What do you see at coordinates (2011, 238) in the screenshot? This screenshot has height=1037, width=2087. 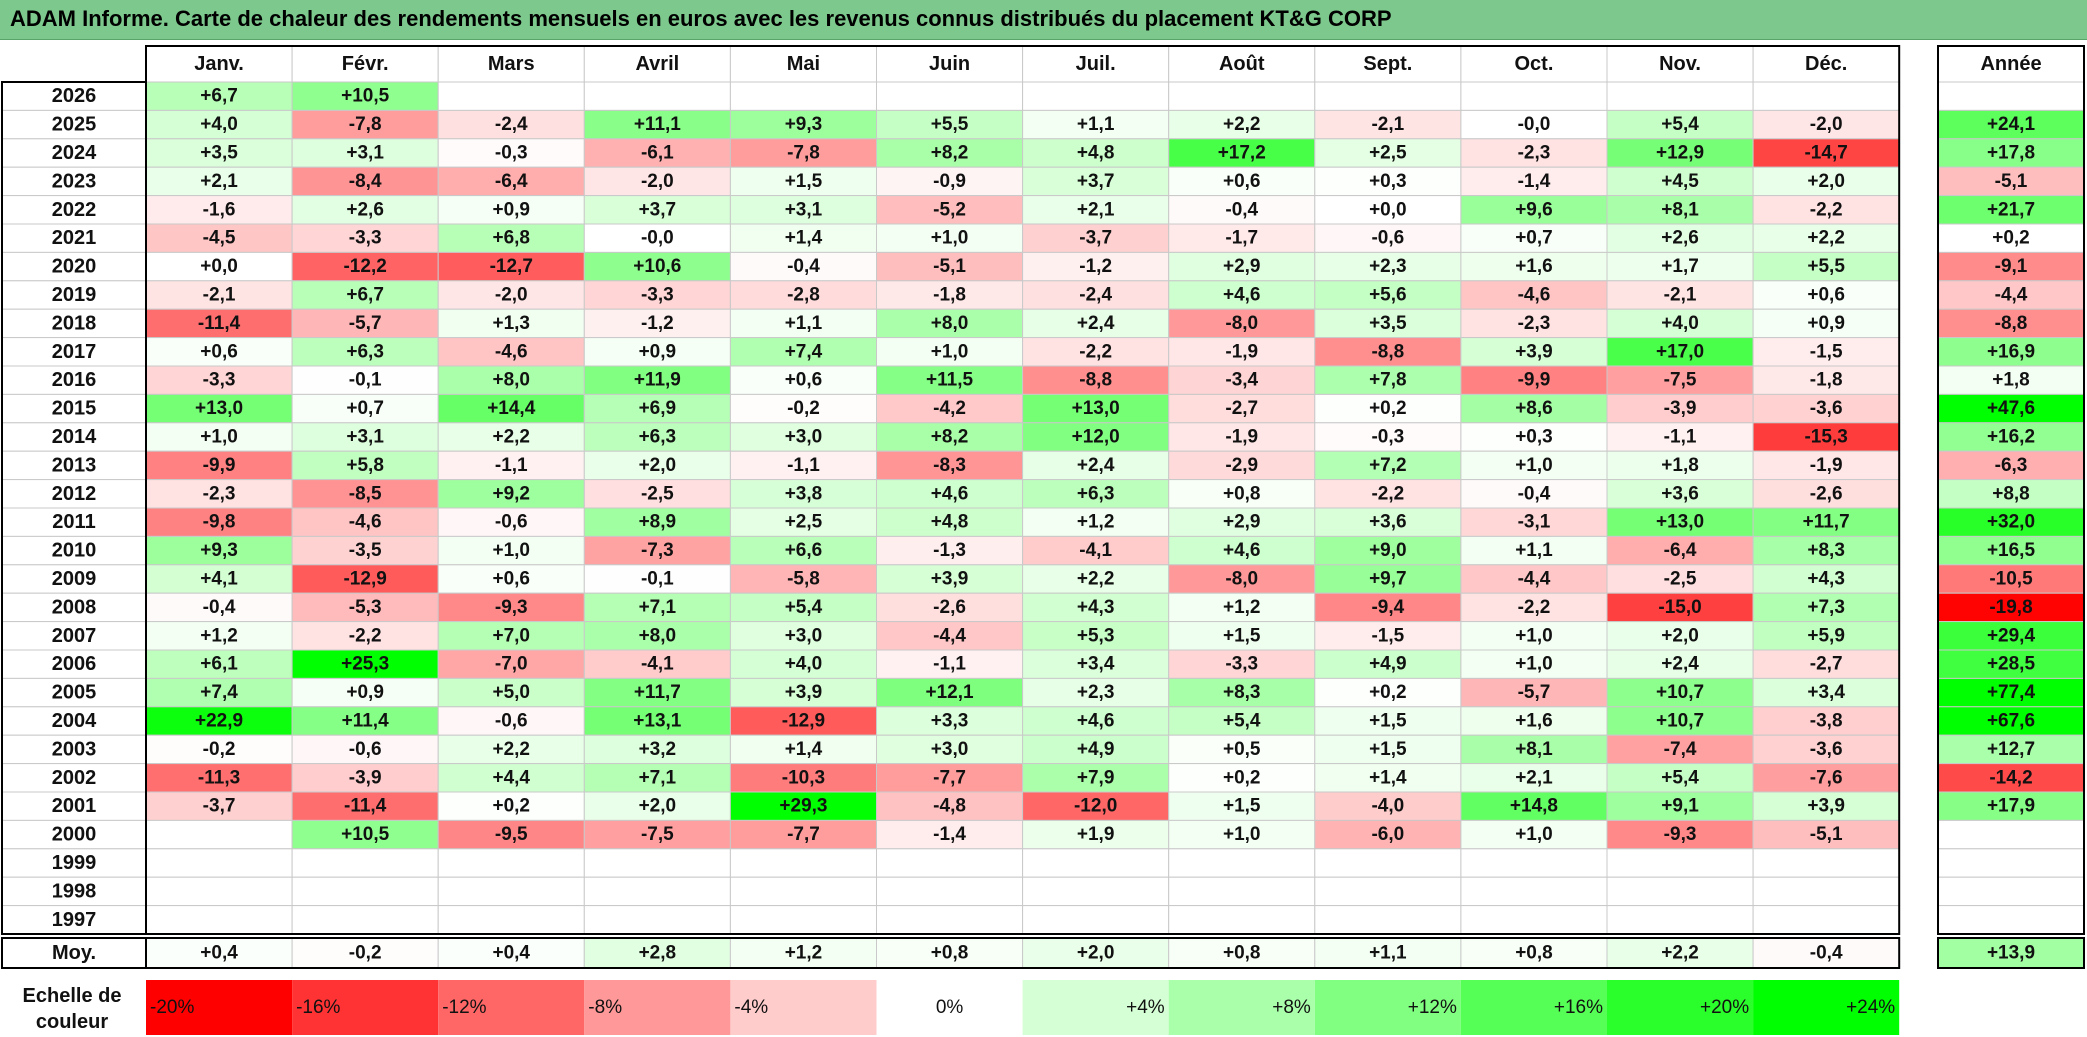 I see `annual-cell-value: +0,2` at bounding box center [2011, 238].